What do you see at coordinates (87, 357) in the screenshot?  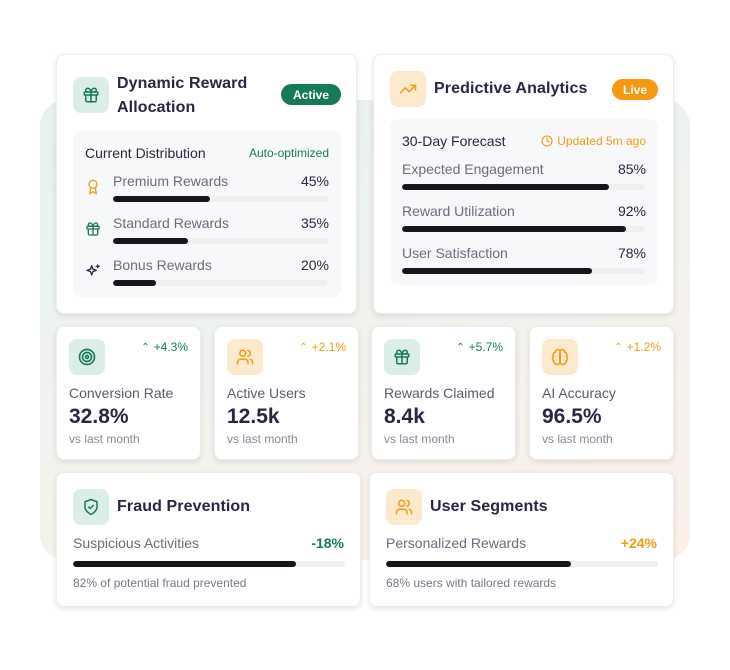 I see `target-icon` at bounding box center [87, 357].